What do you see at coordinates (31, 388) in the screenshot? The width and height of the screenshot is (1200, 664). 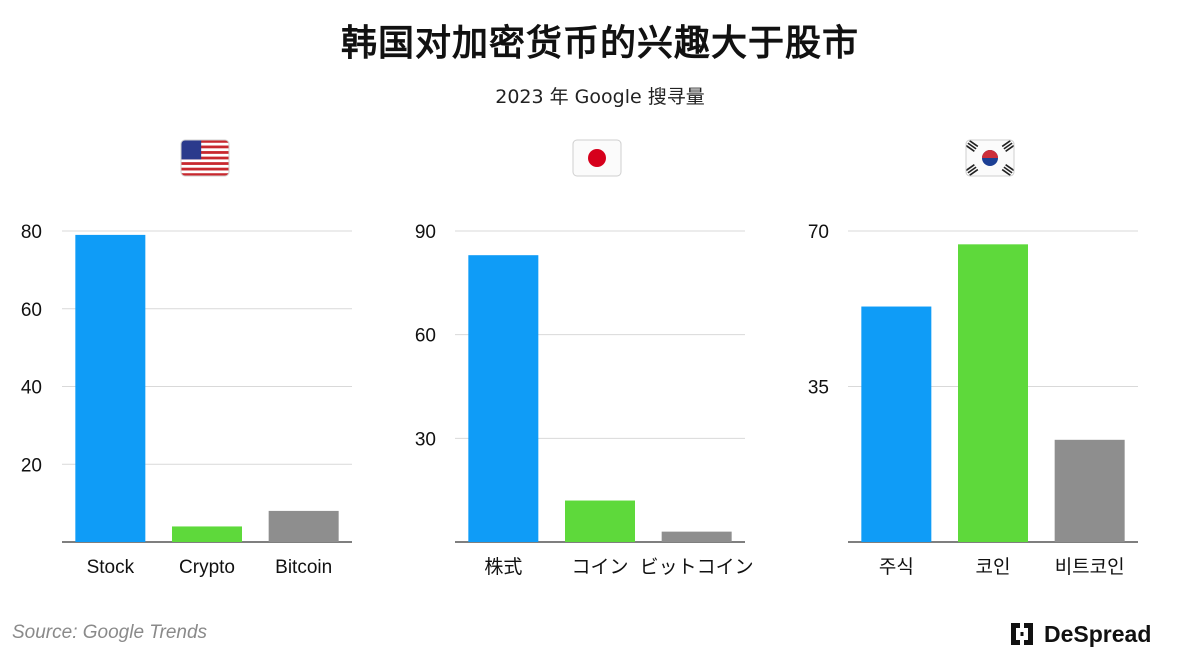 I see `y-tick-label: 40` at bounding box center [31, 388].